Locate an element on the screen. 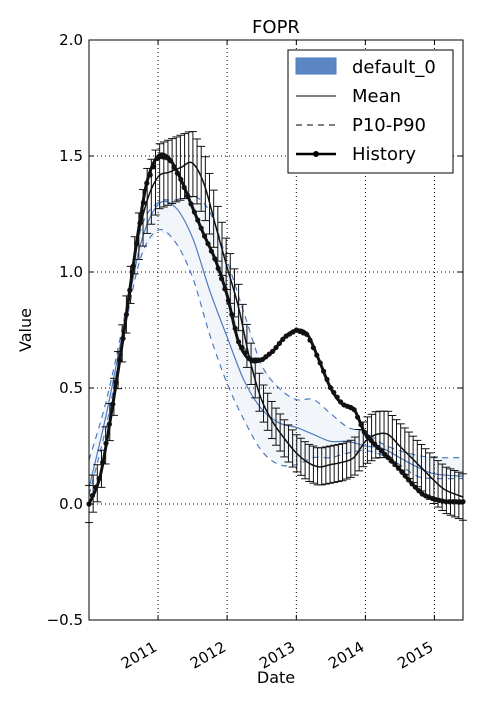  legend-label-history: History is located at coordinates (384, 154).